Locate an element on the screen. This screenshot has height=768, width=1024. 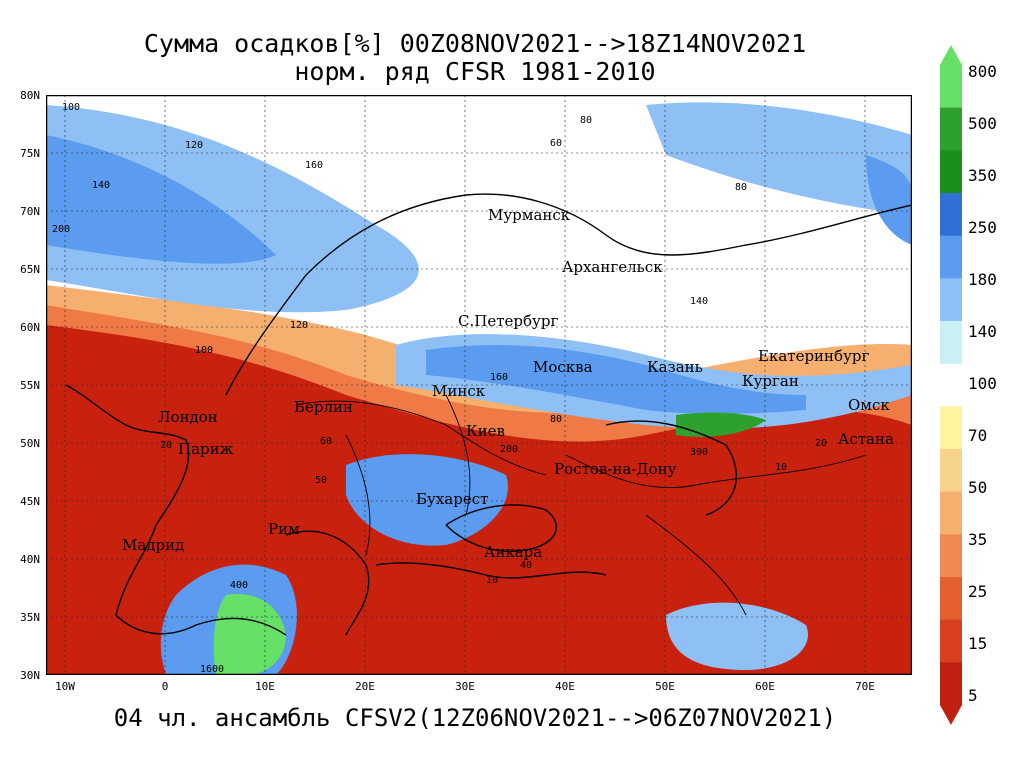
colorbar-label: 25 is located at coordinates (978, 591).